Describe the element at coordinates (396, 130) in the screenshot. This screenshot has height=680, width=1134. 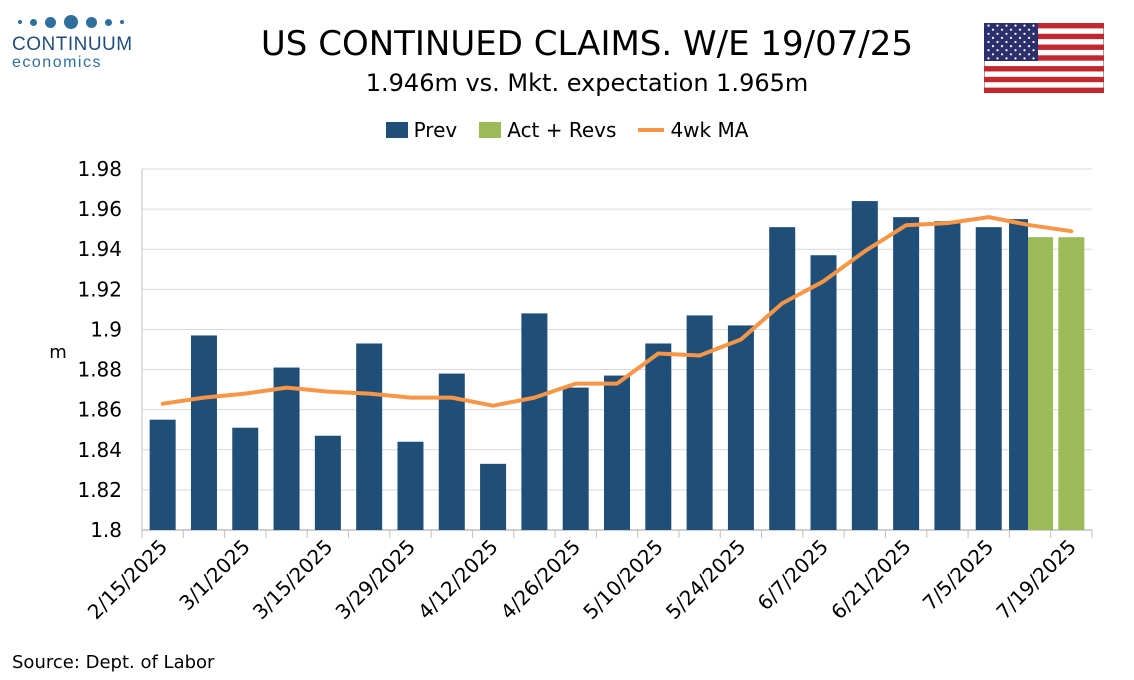
I see `legend-swatch-prev` at that location.